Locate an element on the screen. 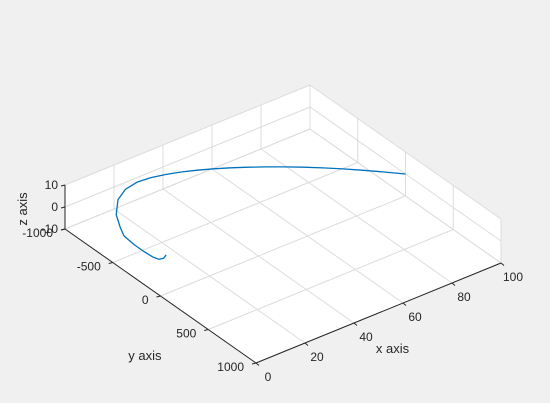  x-tick-label: 20 is located at coordinates (317, 357).